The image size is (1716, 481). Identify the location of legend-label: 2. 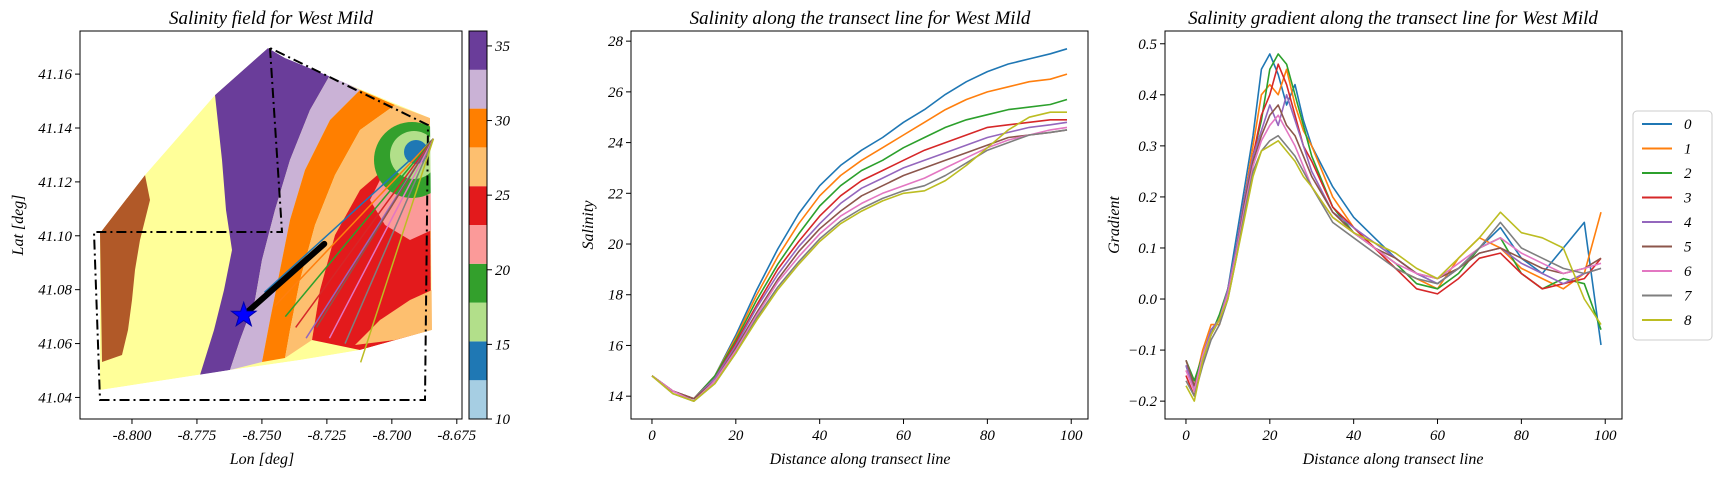
(1688, 174).